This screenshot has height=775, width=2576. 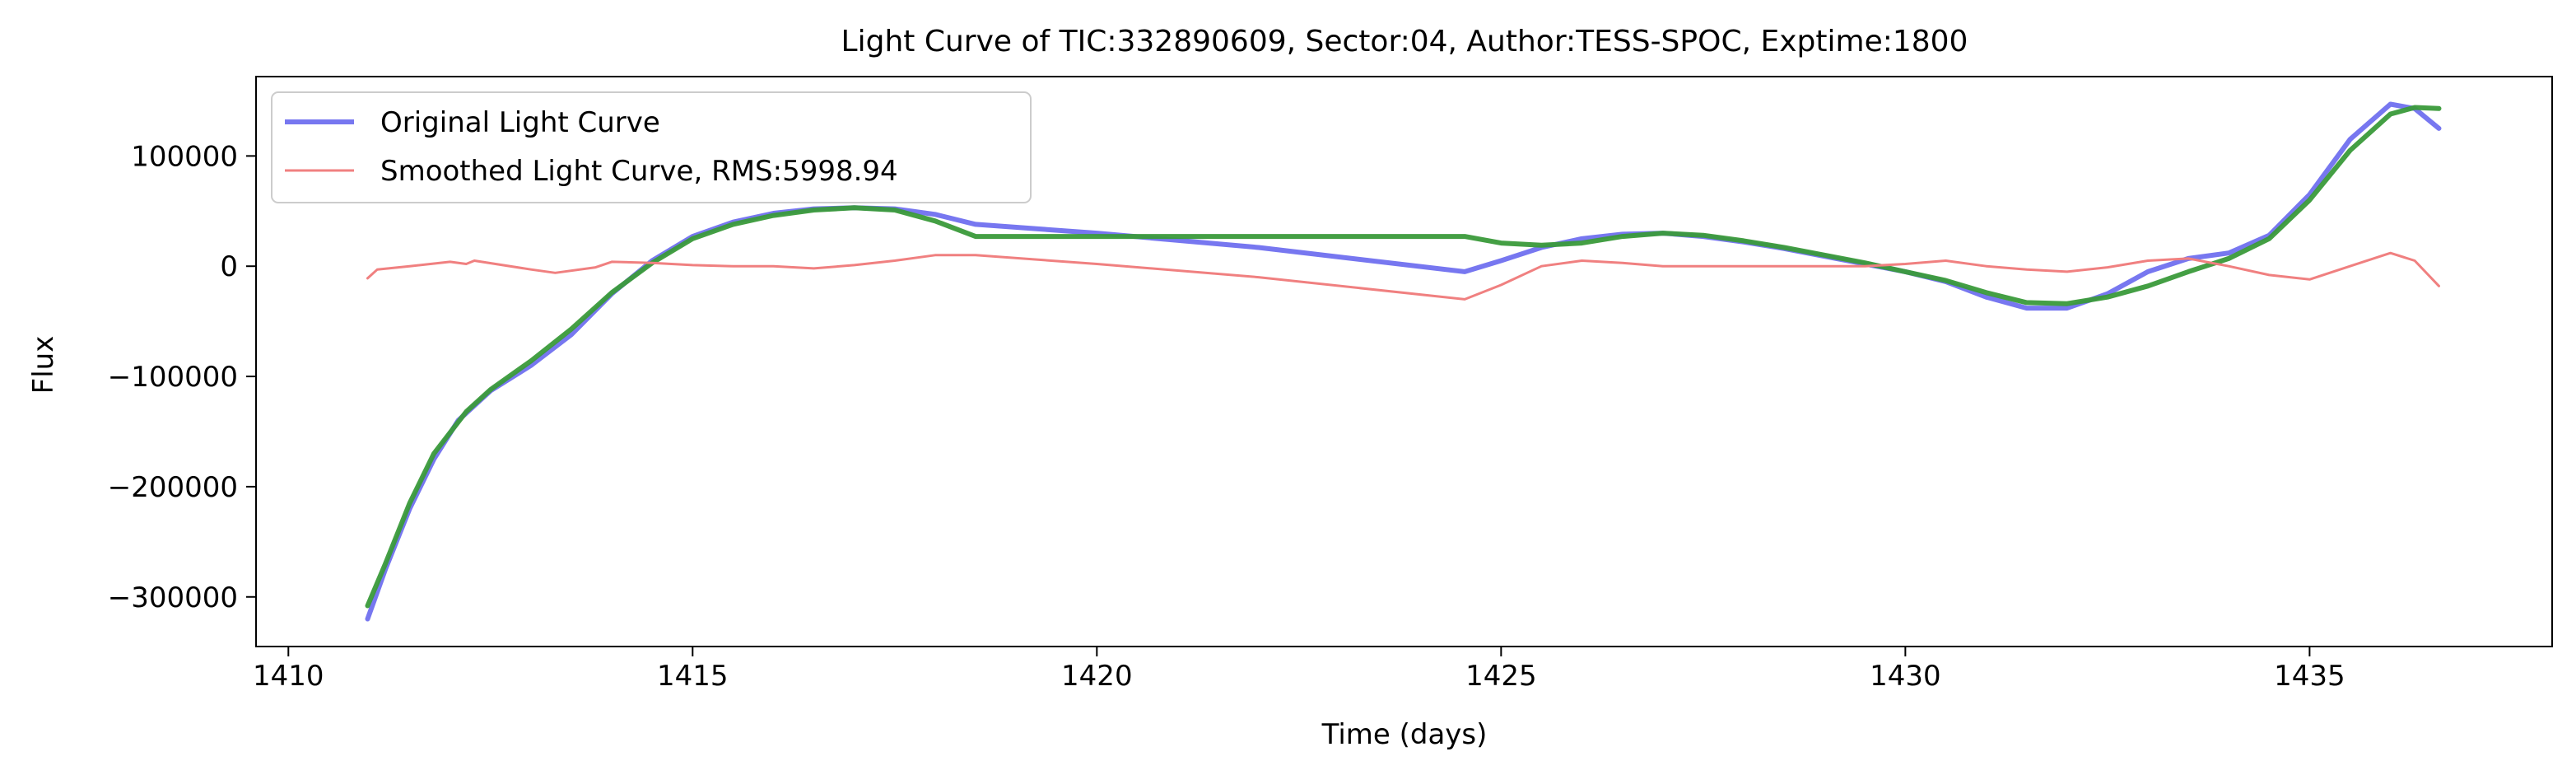 What do you see at coordinates (693, 676) in the screenshot?
I see `x-tick-label: 1415` at bounding box center [693, 676].